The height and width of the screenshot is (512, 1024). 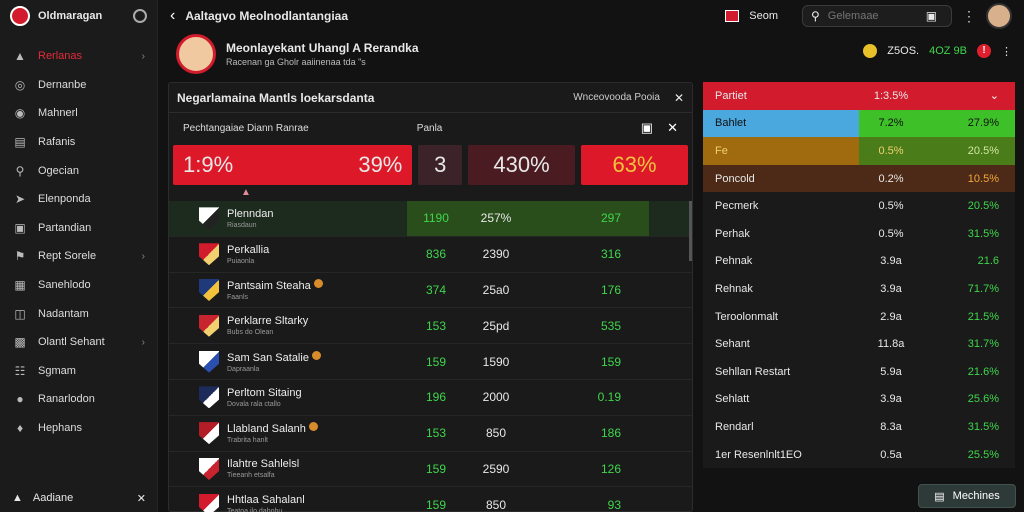 What do you see at coordinates (78, 56) in the screenshot?
I see `sidebar-item: ▲ Rerlanas ›` at bounding box center [78, 56].